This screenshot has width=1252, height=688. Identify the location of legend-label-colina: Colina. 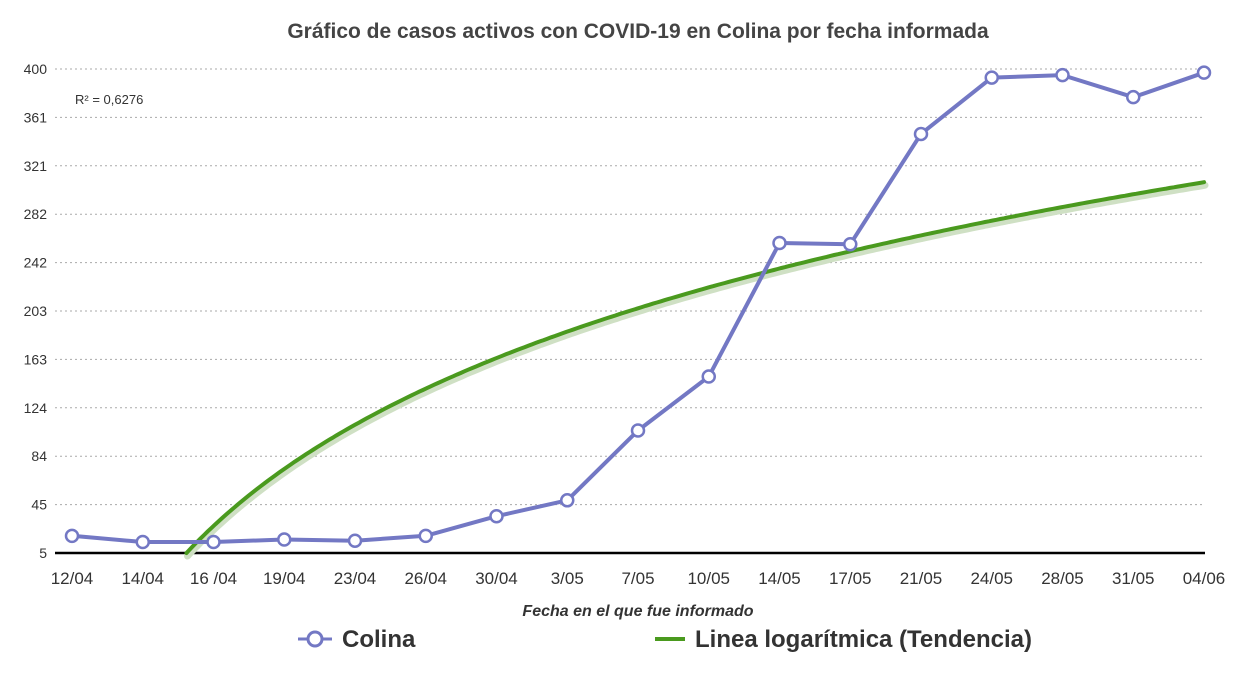
(379, 639).